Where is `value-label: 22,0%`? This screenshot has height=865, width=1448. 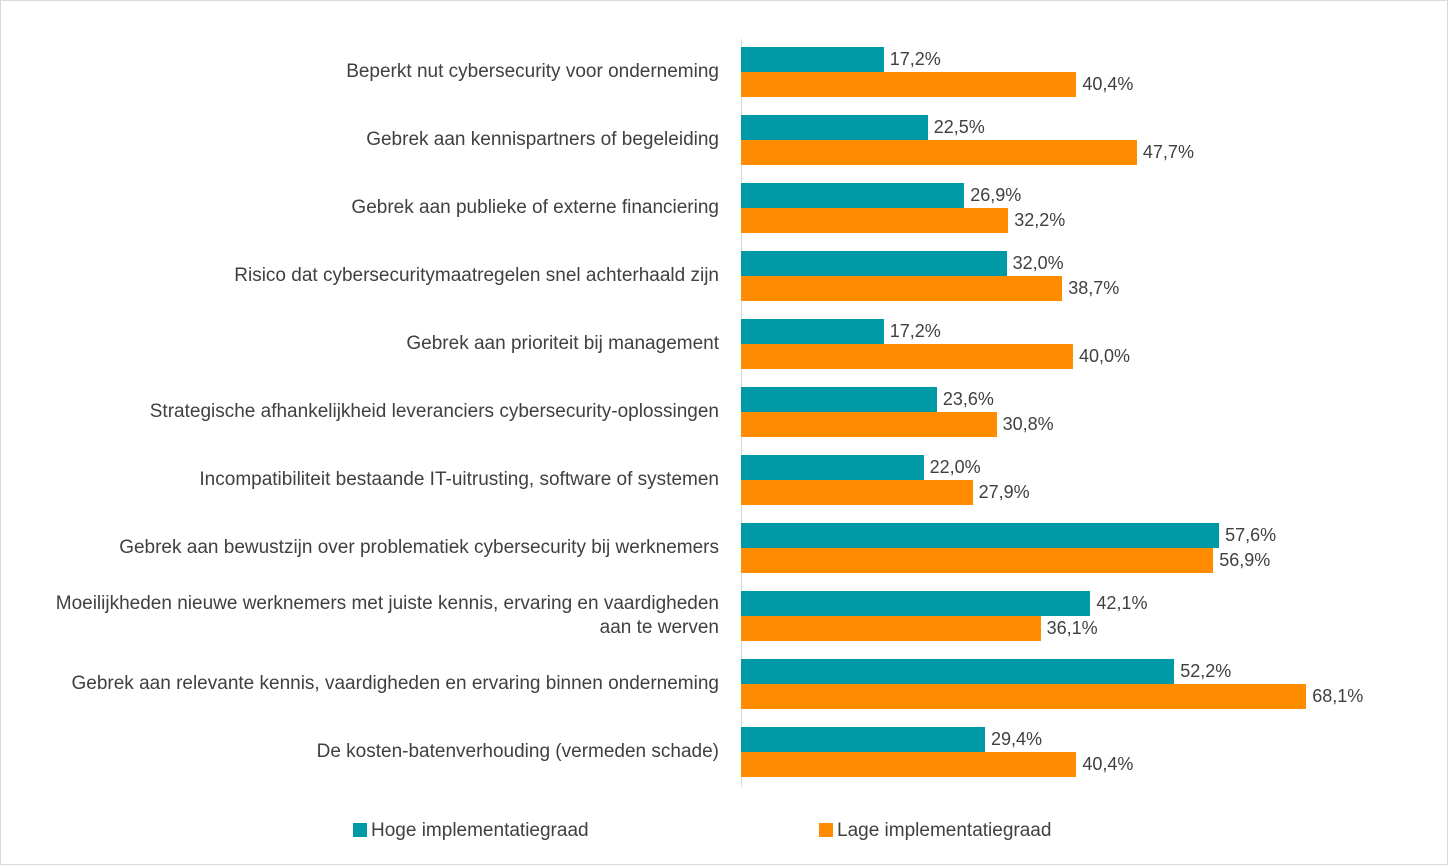 value-label: 22,0% is located at coordinates (955, 467).